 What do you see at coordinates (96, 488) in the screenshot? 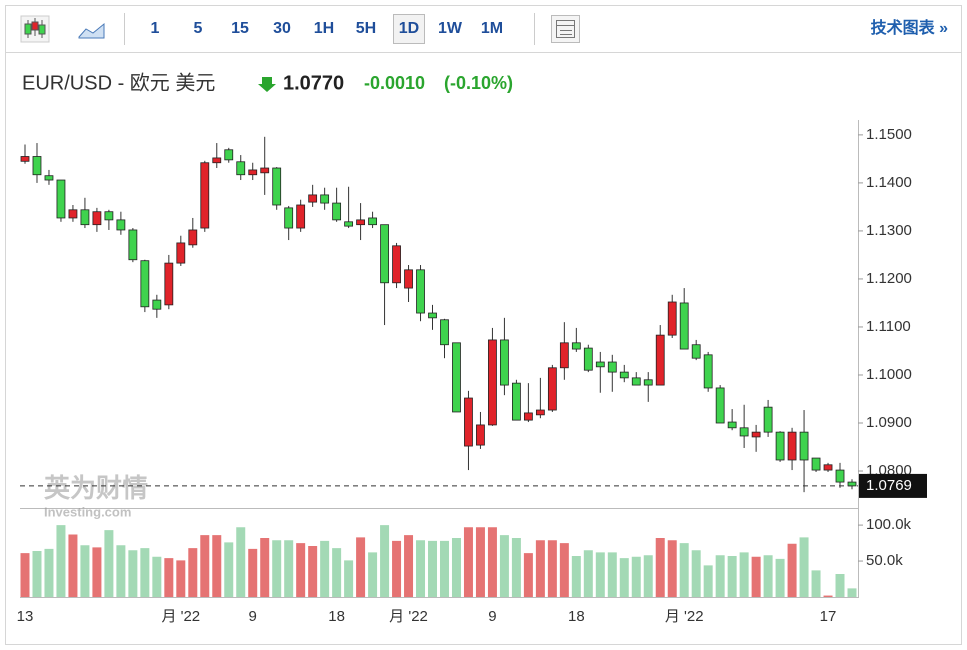
I see `watermark-brand: 英为财情` at bounding box center [96, 488].